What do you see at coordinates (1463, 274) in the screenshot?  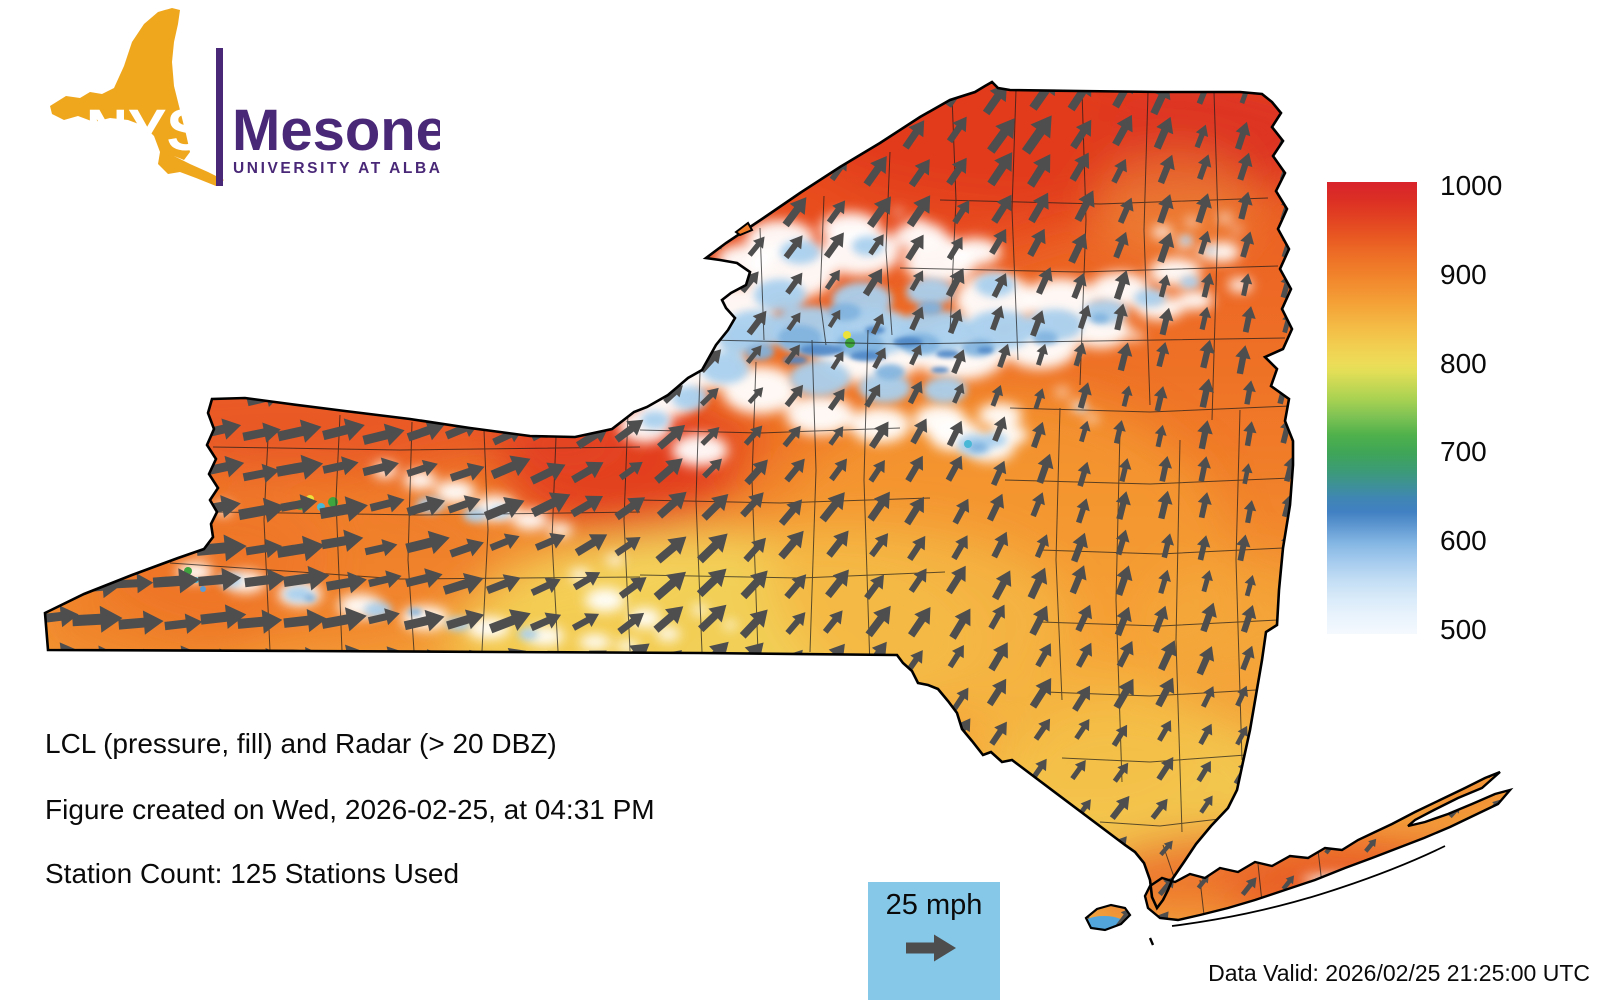 I see `colorbar-tick-900: 900` at bounding box center [1463, 274].